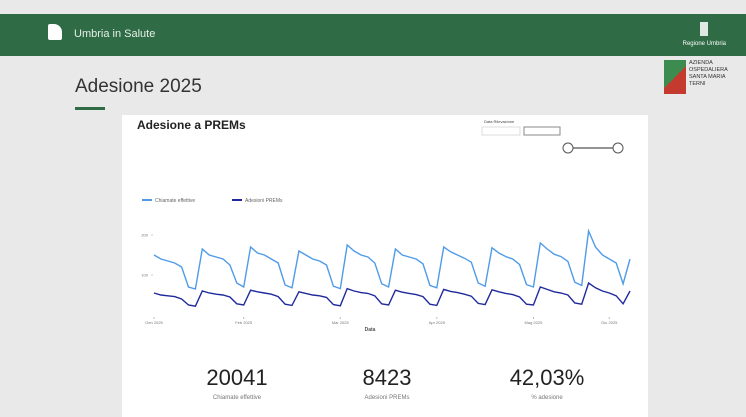 The width and height of the screenshot is (746, 417). Describe the element at coordinates (55, 32) in the screenshot. I see `brand-icon` at that location.